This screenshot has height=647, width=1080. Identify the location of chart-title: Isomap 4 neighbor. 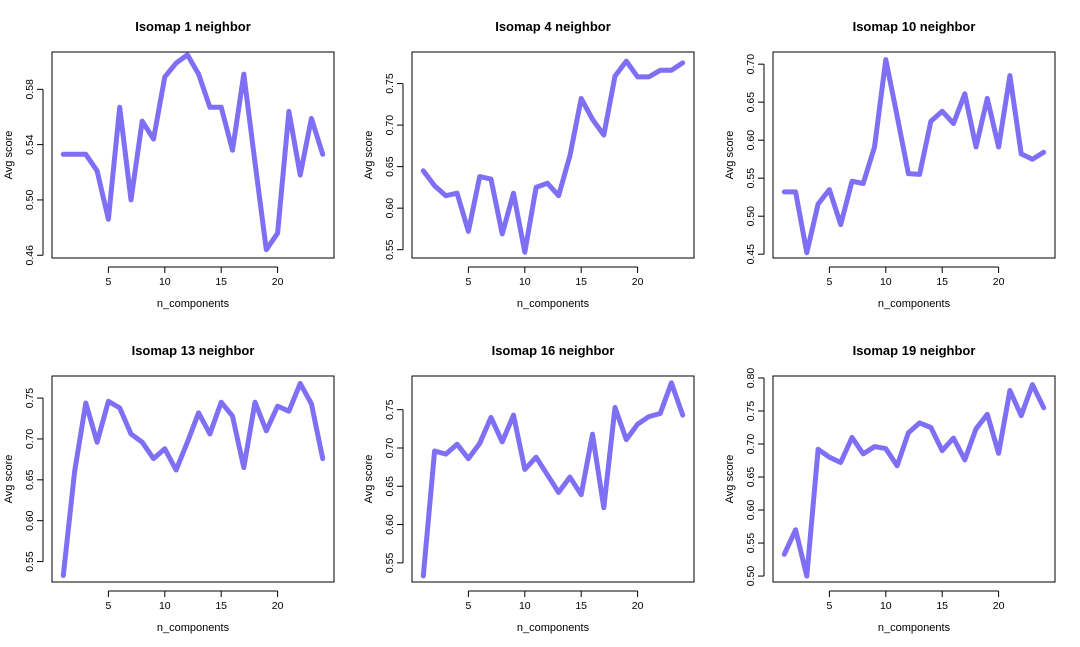
(553, 26).